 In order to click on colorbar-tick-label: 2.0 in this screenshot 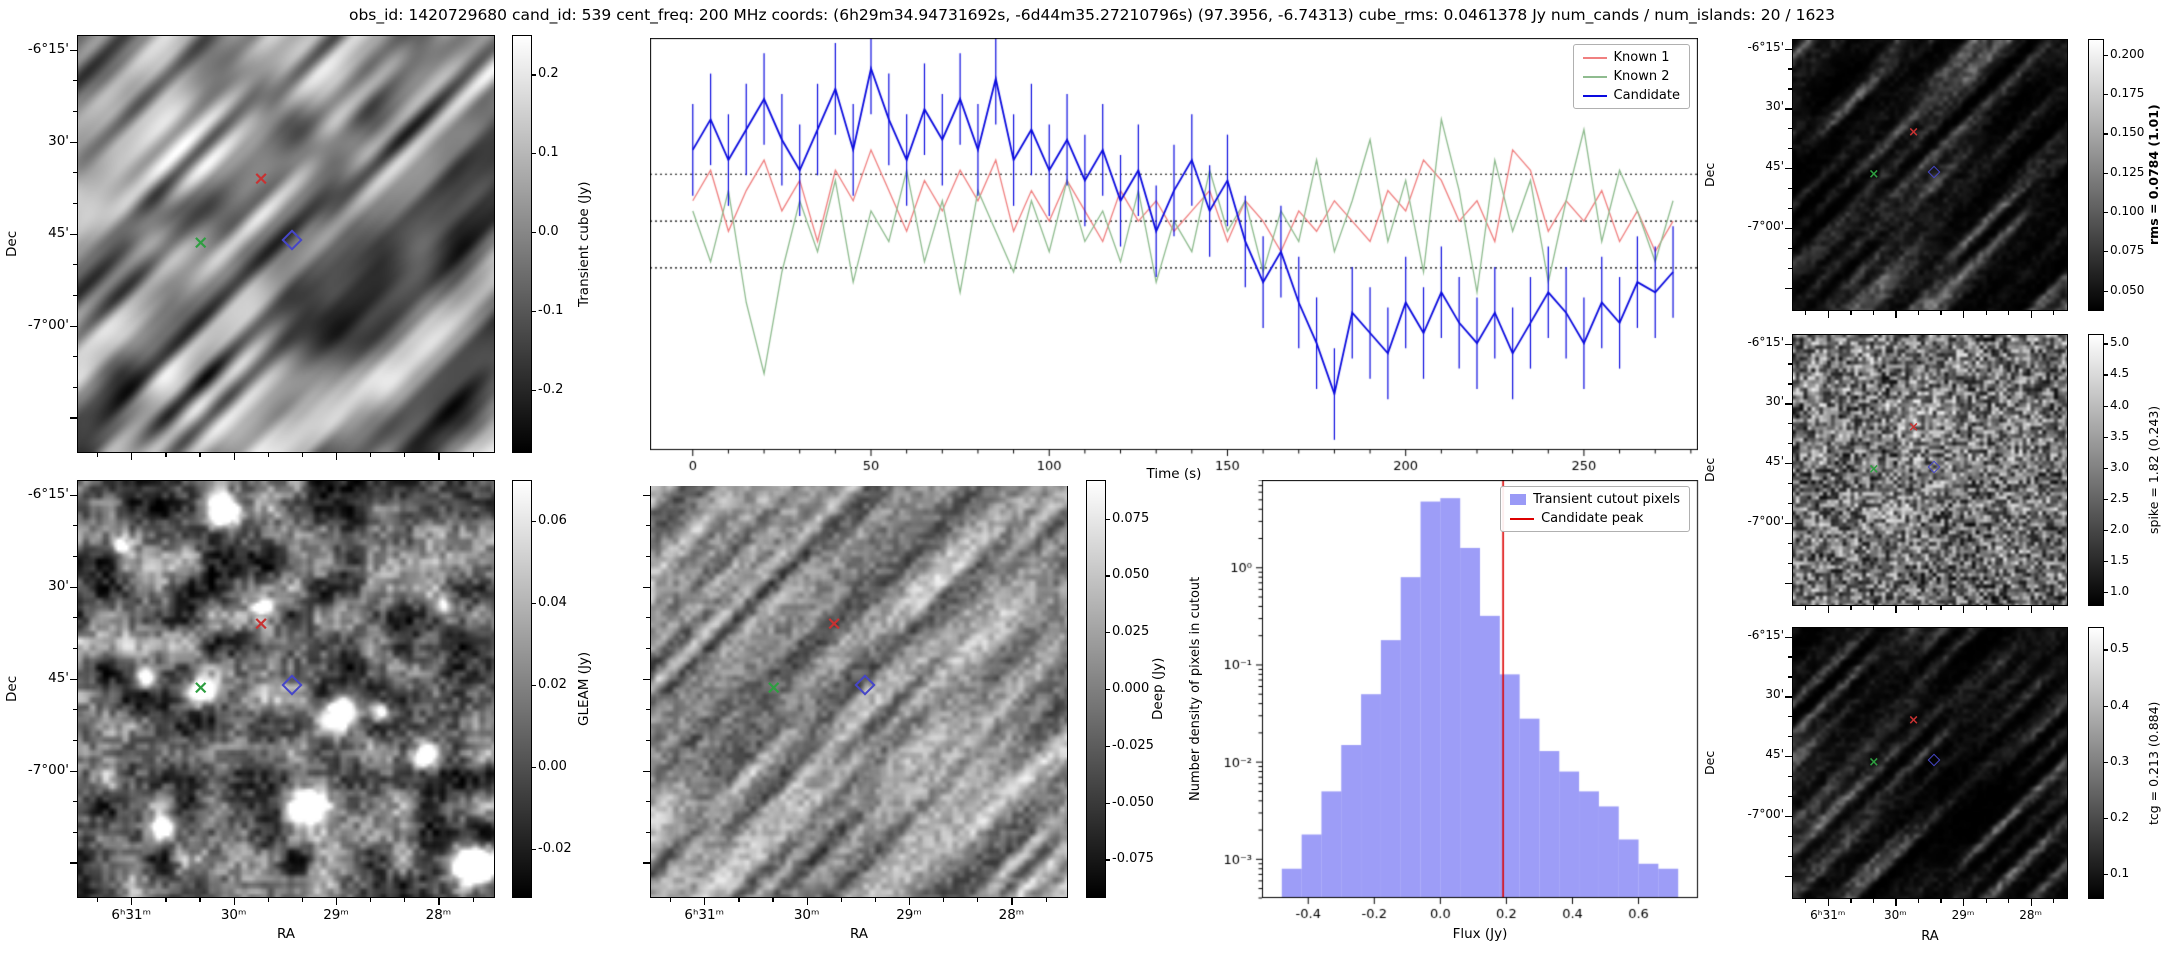, I will do `click(2120, 529)`.